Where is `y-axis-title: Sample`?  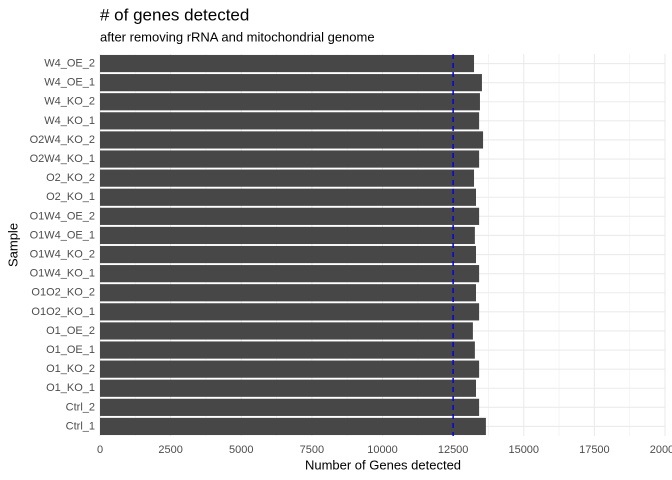
y-axis-title: Sample is located at coordinates (12, 245).